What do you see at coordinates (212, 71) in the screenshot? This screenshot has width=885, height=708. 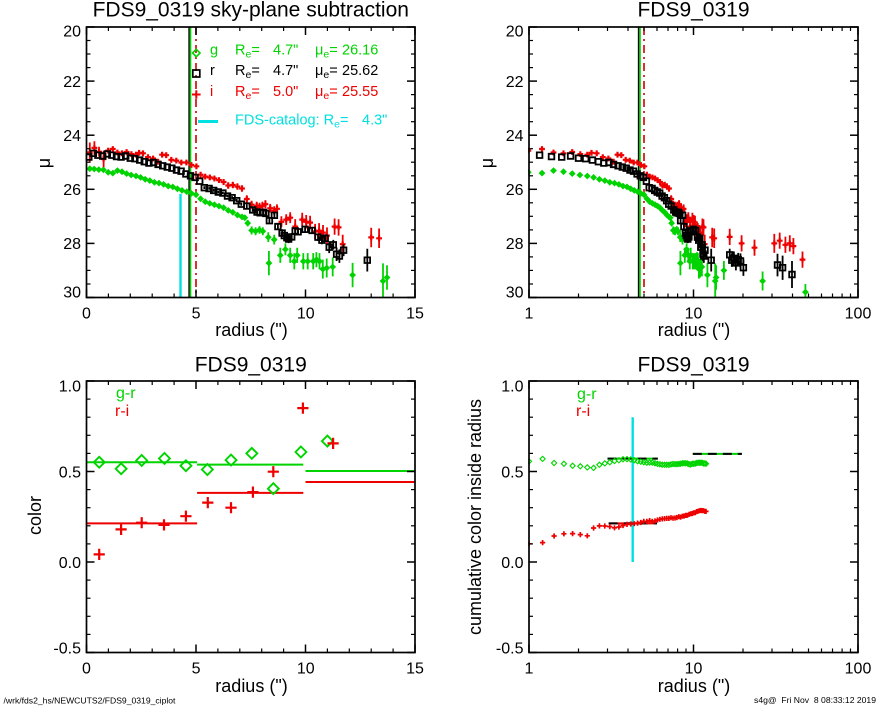 I see `svg-text: r` at bounding box center [212, 71].